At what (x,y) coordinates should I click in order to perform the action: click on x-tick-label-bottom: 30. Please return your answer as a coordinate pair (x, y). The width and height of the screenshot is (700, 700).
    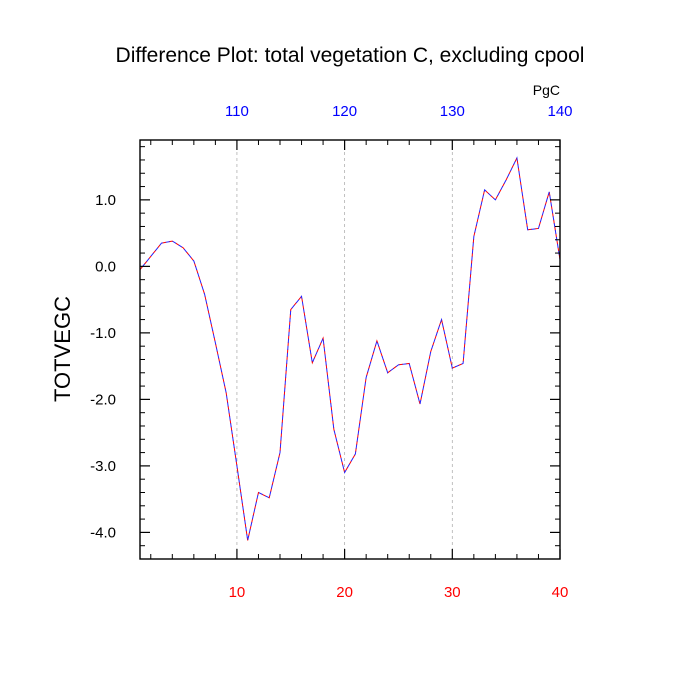
    Looking at the image, I should click on (452, 592).